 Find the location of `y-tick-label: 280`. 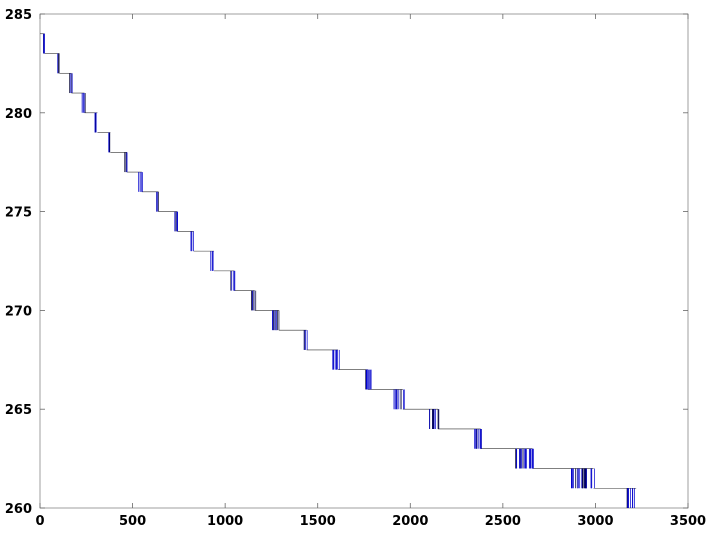

y-tick-label: 280 is located at coordinates (18, 114).